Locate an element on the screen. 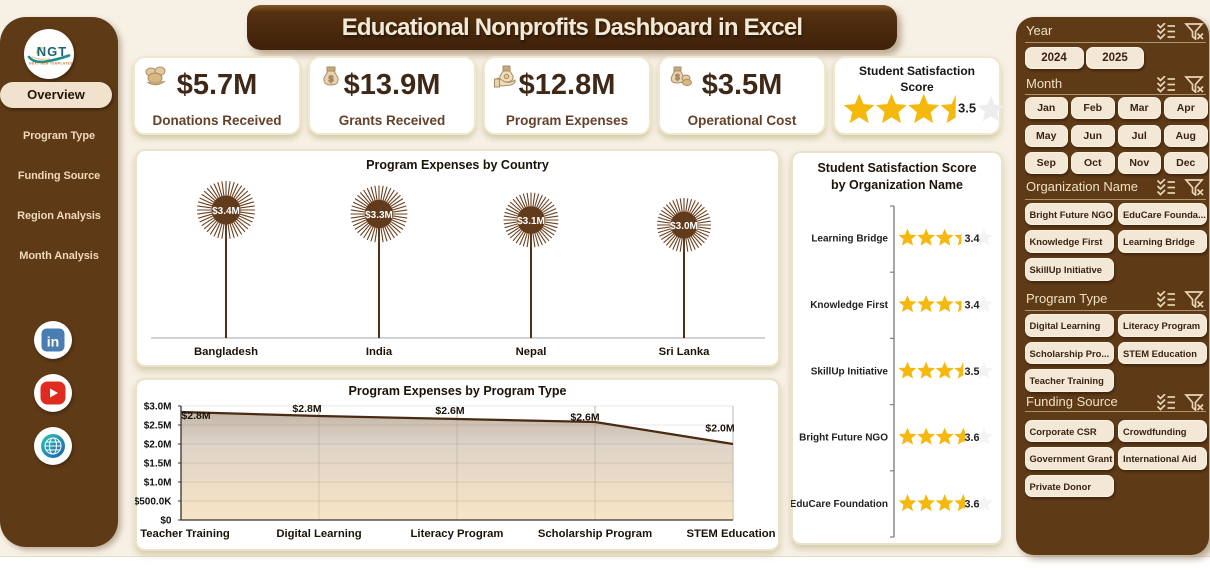 This screenshot has height=570, width=1210. svg-text: $1.0M is located at coordinates (158, 483).